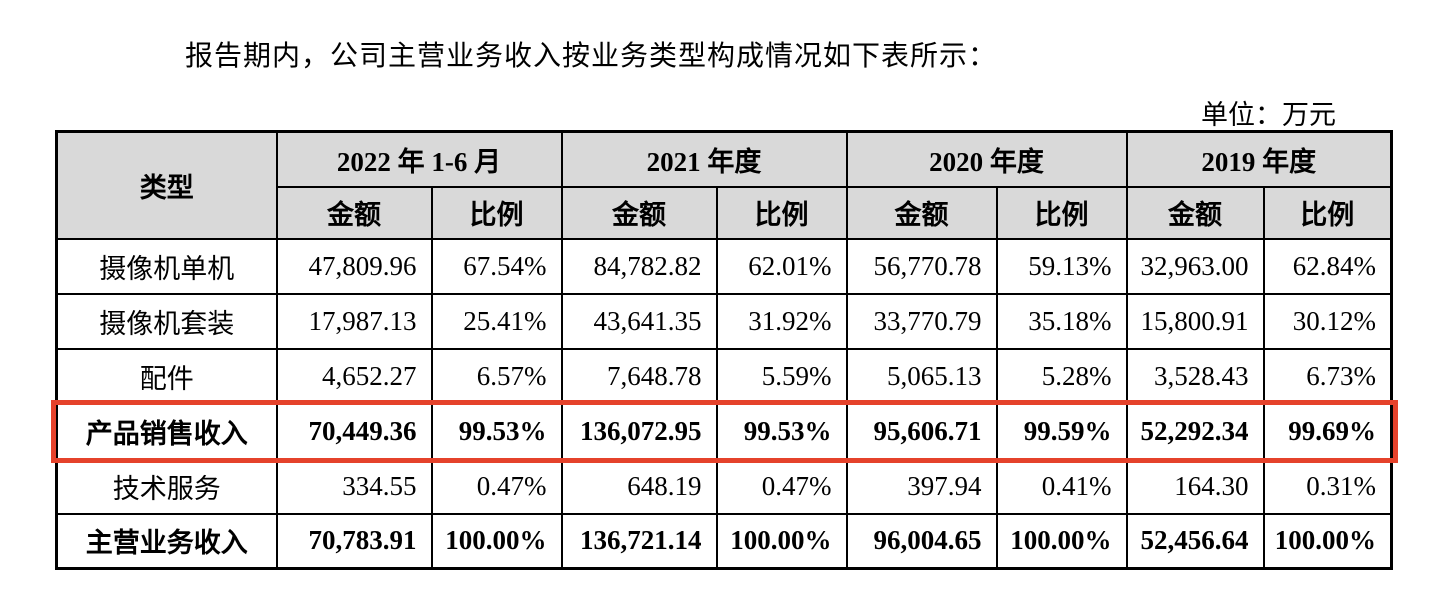 The height and width of the screenshot is (592, 1454). Describe the element at coordinates (166, 321) in the screenshot. I see `type-cell: 摄像机套装` at that location.